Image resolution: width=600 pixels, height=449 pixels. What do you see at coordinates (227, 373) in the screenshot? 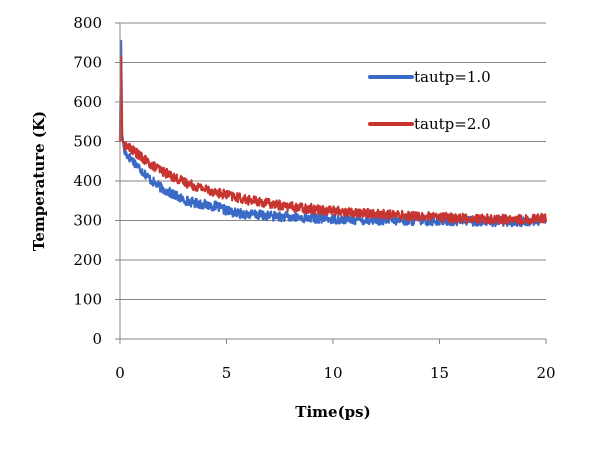
I see `x-tick-label: 5` at bounding box center [227, 373].